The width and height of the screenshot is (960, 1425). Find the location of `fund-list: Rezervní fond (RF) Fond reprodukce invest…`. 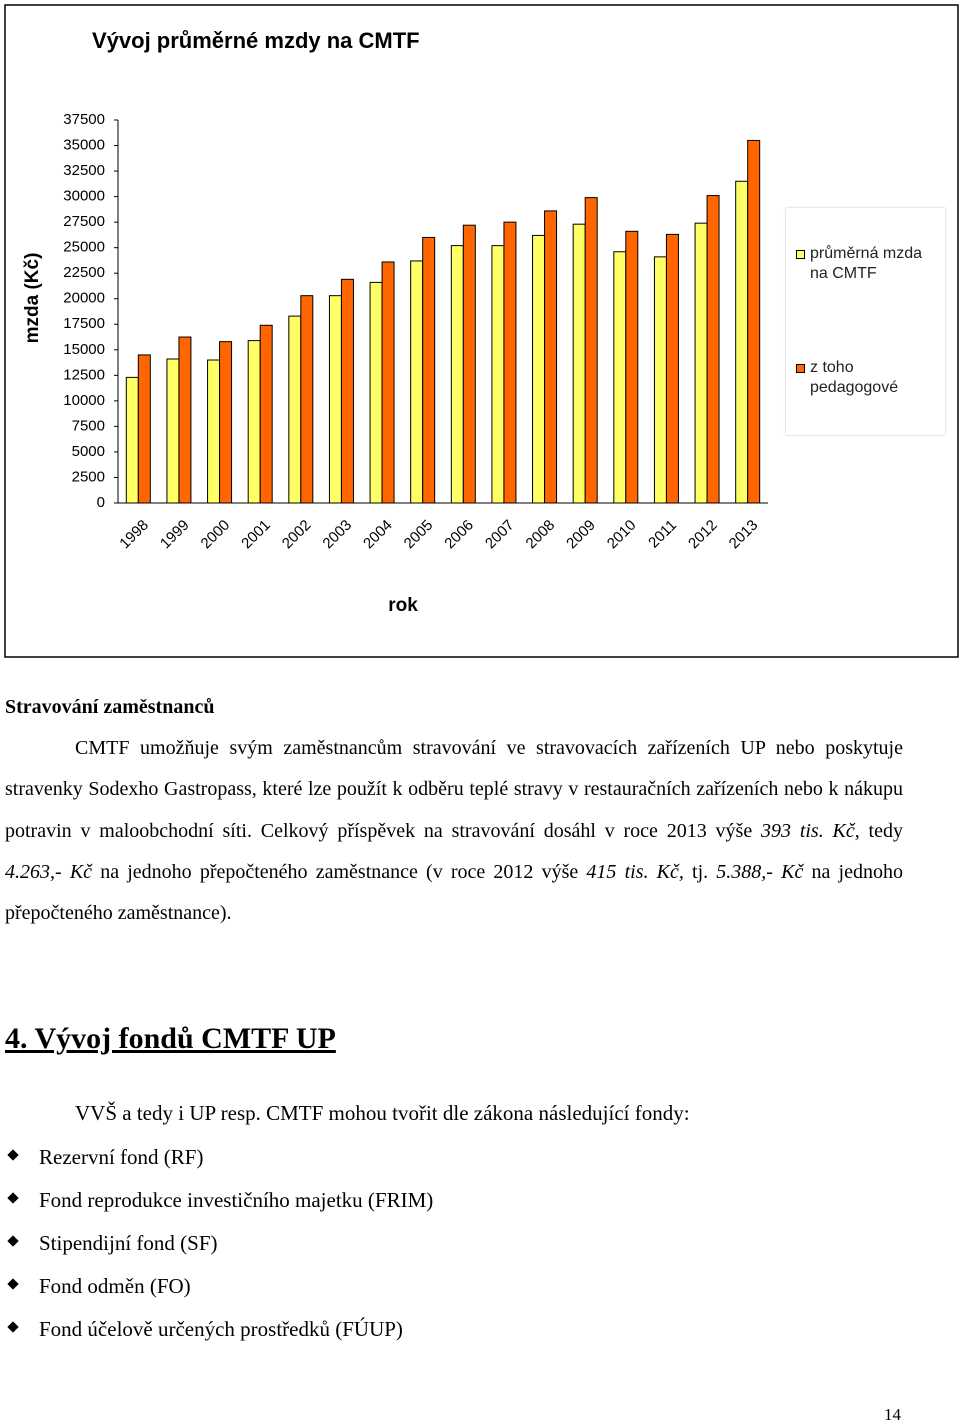

fund-list: Rezervní fond (RF) Fond reprodukce invest… is located at coordinates (216, 1247).